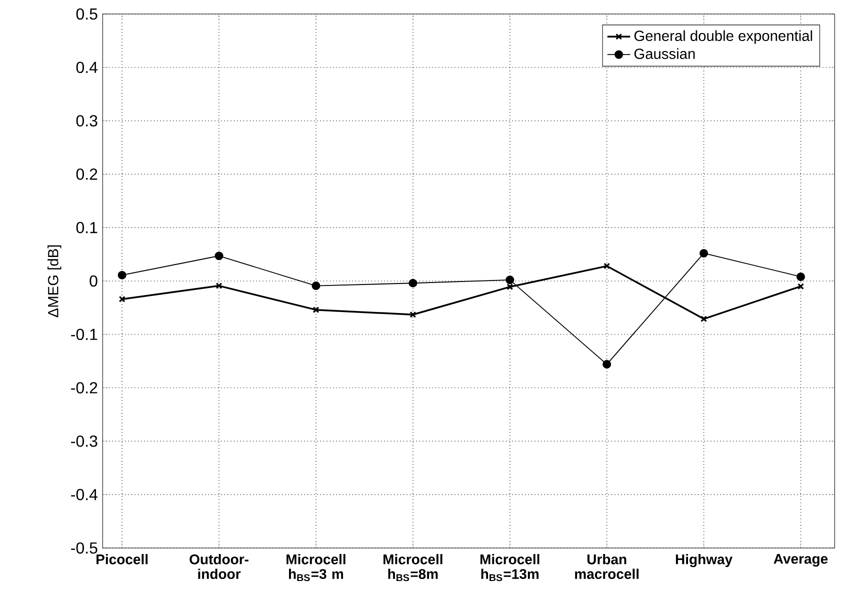 The image size is (841, 605). I want to click on legend-label: Gaussian, so click(664, 54).